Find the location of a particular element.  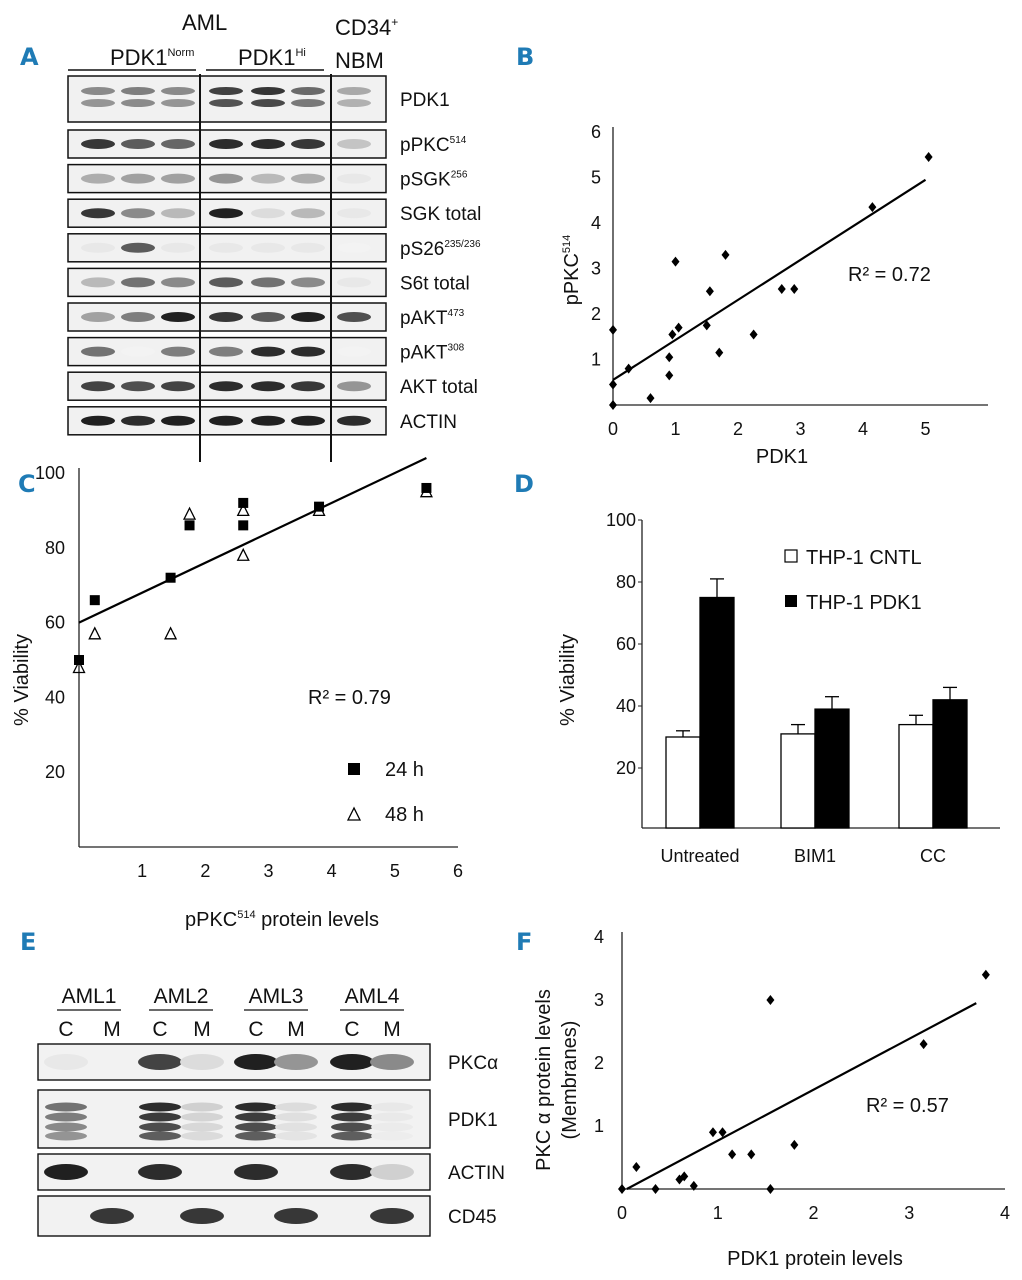

chart-b-y-label: pPKC514 is located at coordinates (572, 270).